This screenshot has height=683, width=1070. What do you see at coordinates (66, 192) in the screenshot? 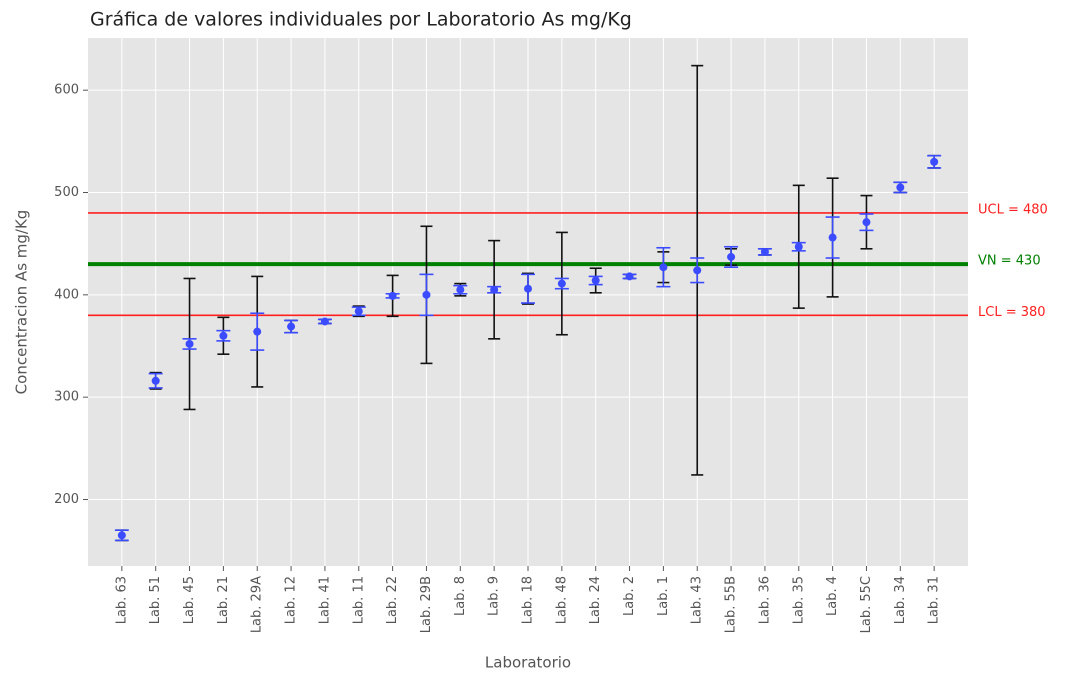
I see `y-tick-label: 500` at bounding box center [66, 192].